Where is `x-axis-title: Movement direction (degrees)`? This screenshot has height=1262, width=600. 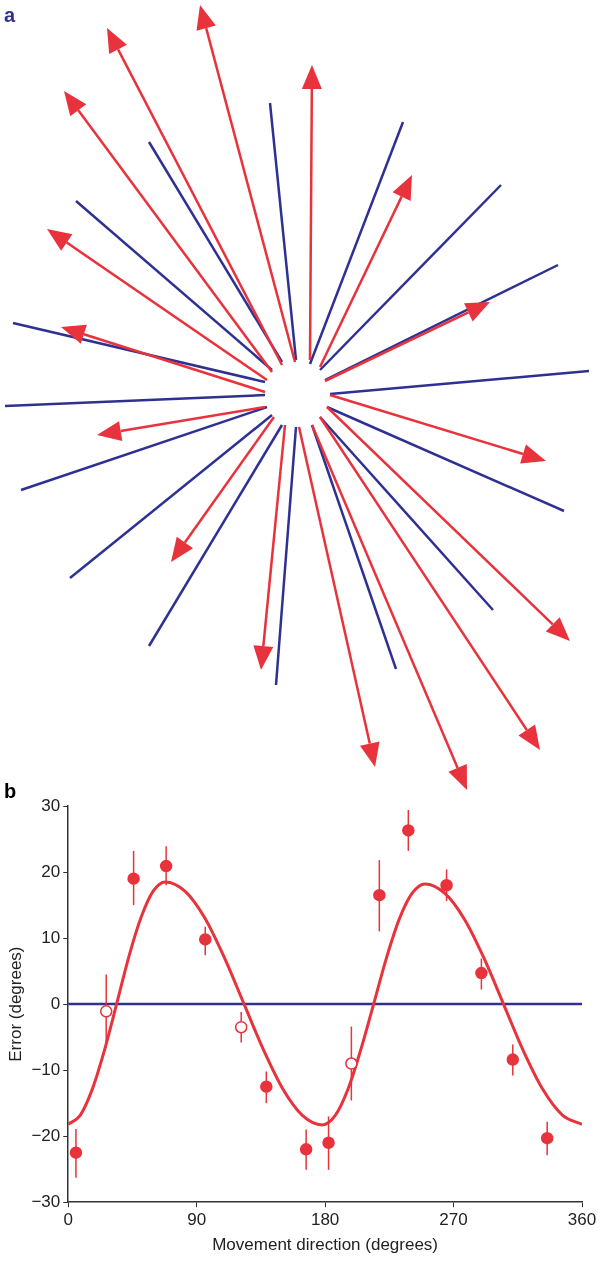 x-axis-title: Movement direction (degrees) is located at coordinates (325, 1245).